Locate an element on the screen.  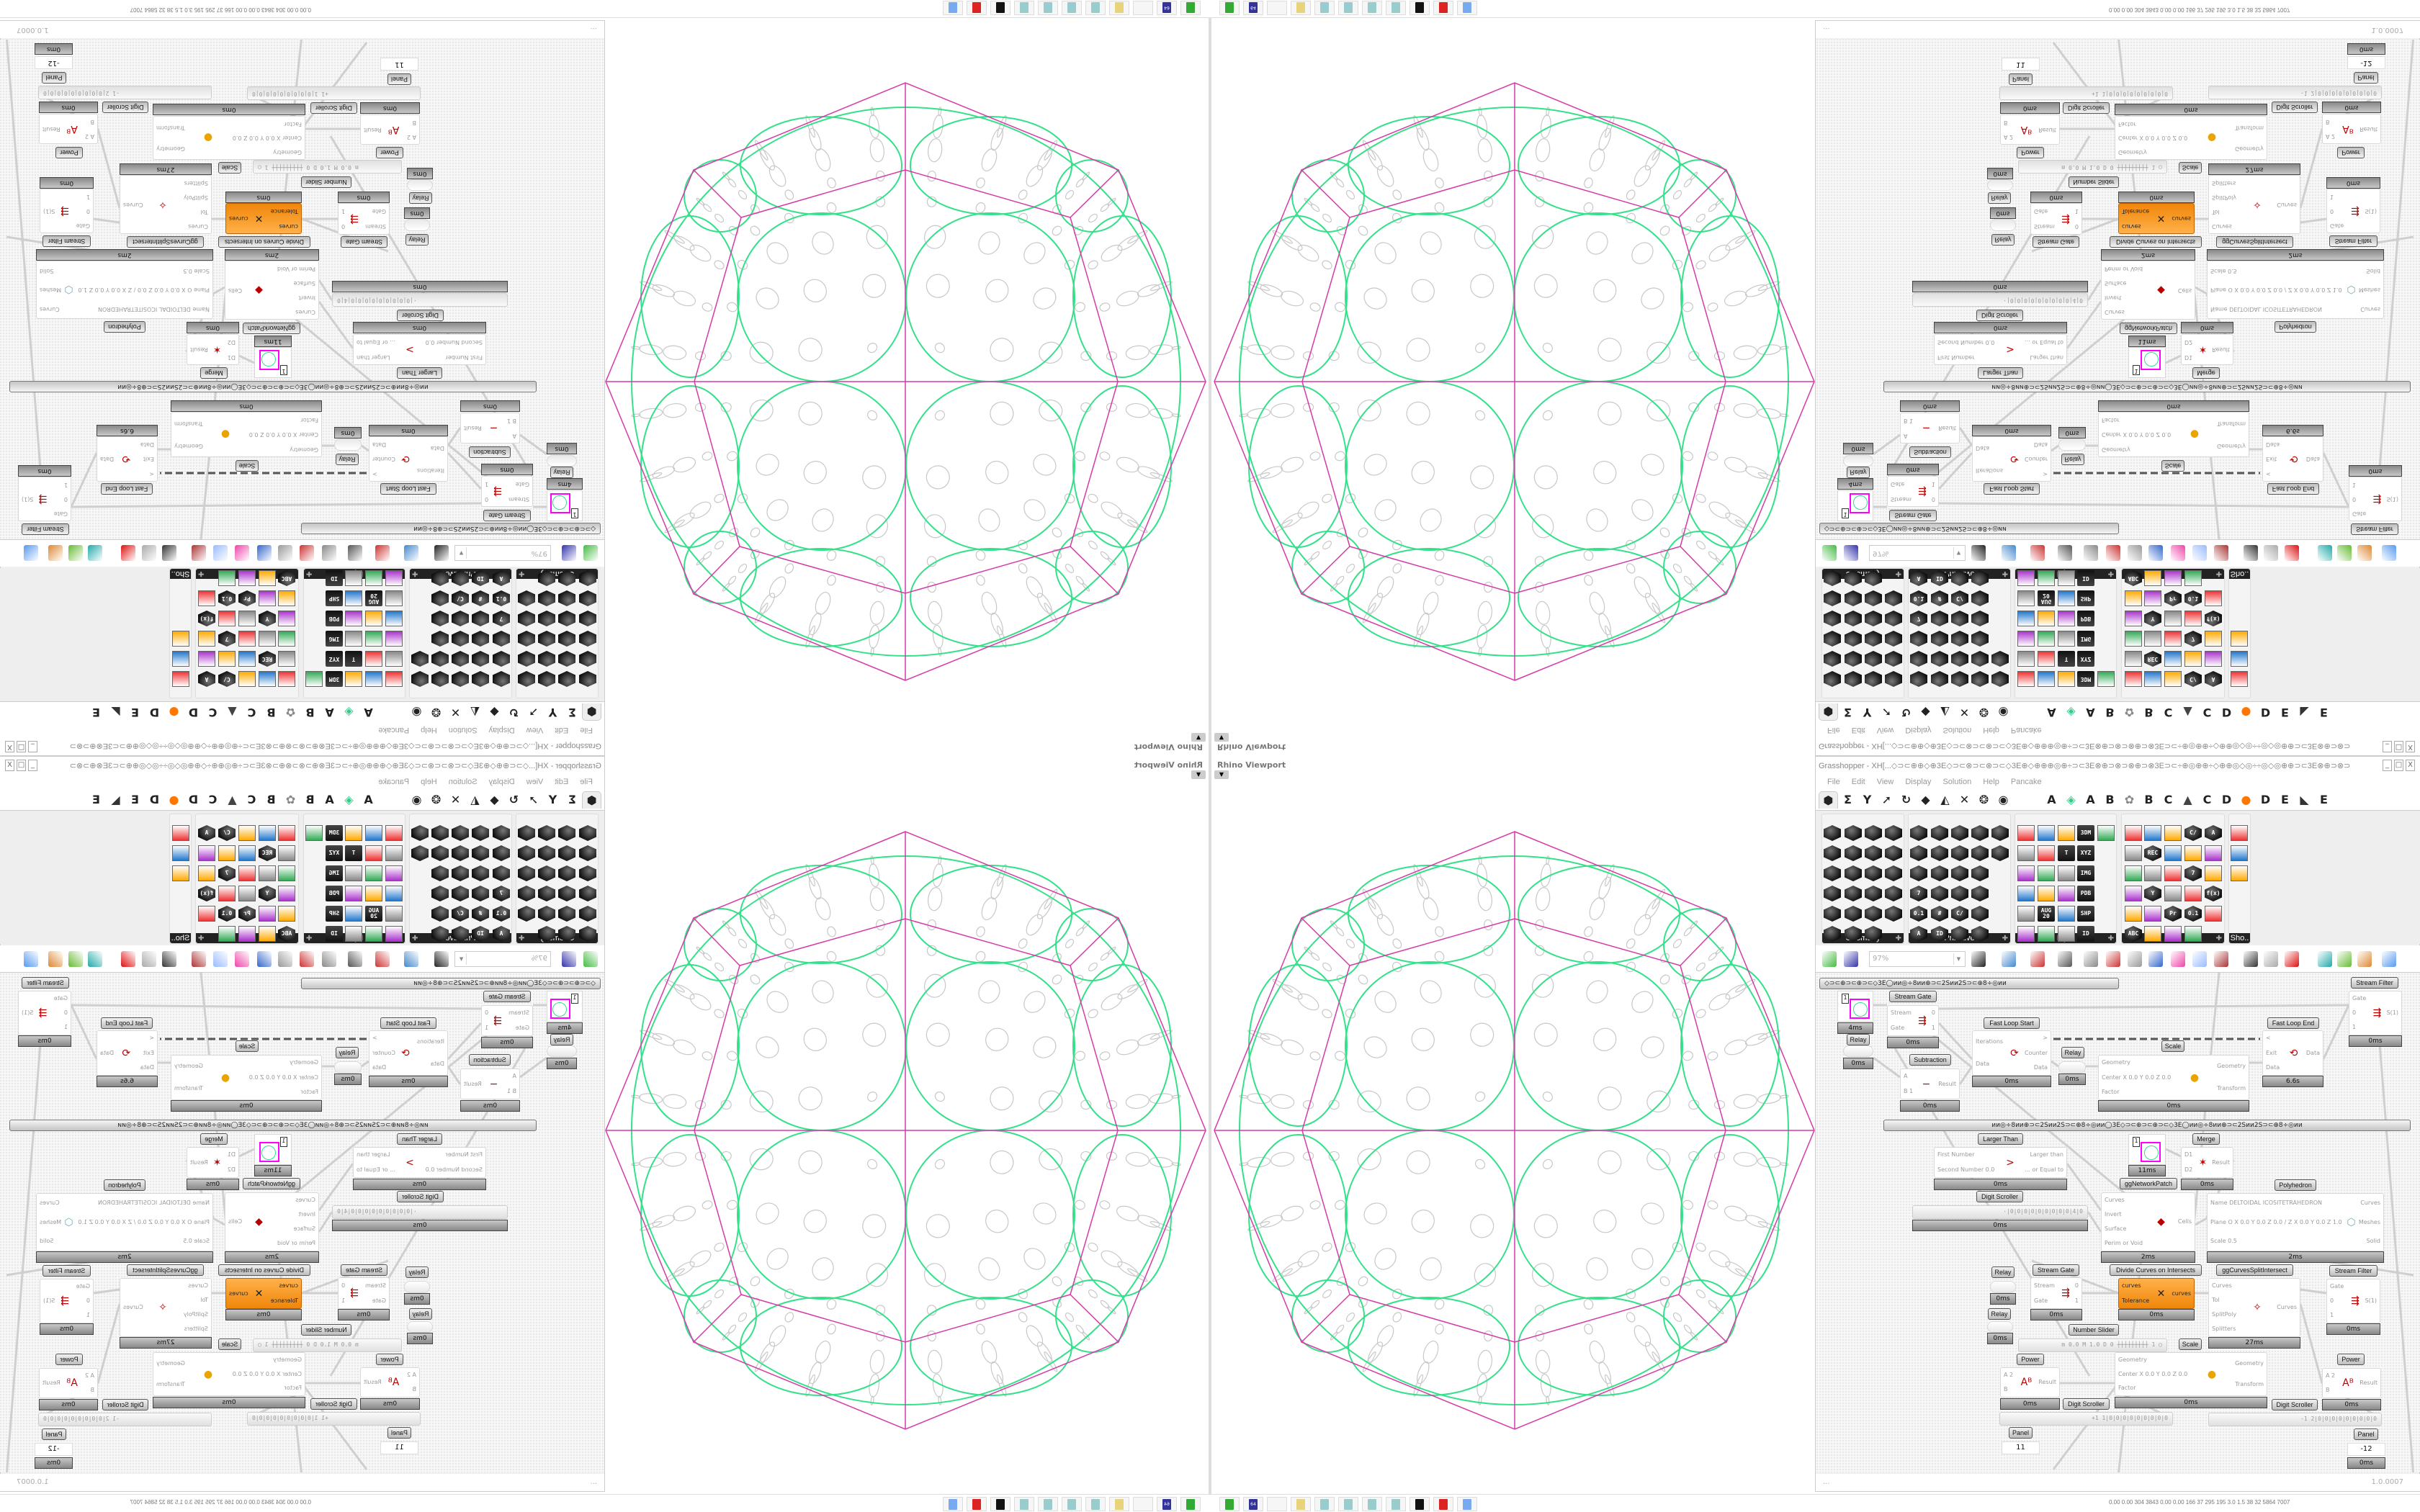
leaf-icon is located at coordinates (501, 833).